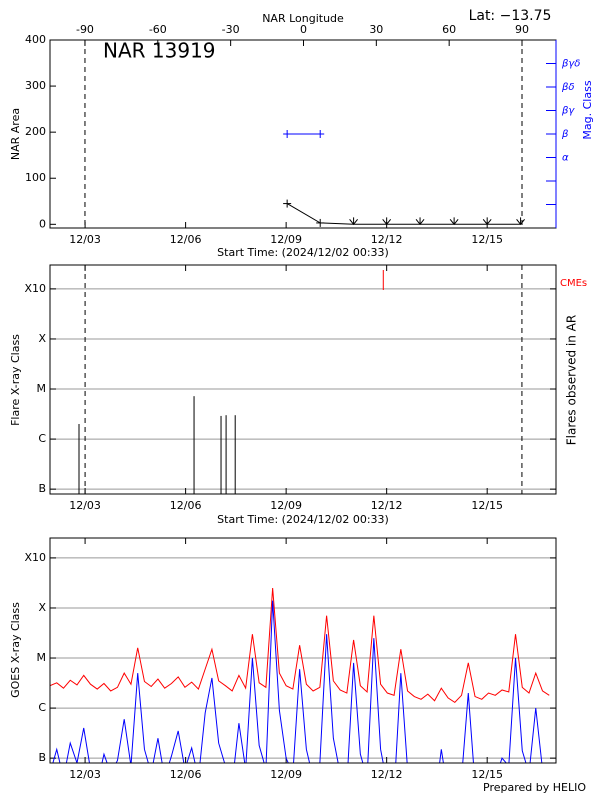 The image size is (600, 800). What do you see at coordinates (15, 134) in the screenshot?
I see `y-axis-label: NAR Area` at bounding box center [15, 134].